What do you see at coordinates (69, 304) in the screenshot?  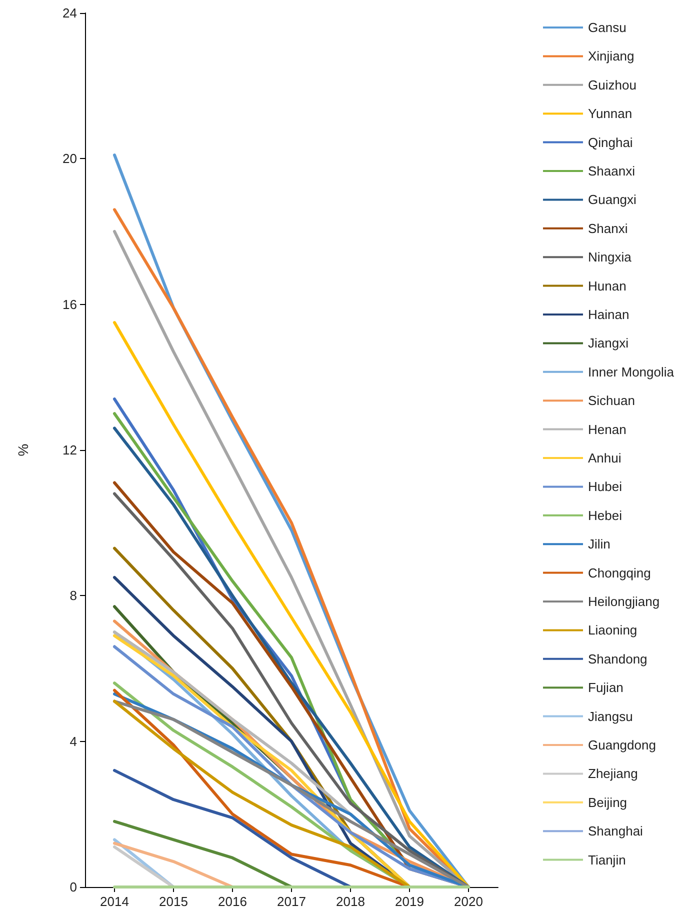 I see `y-tick-label: 16` at bounding box center [69, 304].